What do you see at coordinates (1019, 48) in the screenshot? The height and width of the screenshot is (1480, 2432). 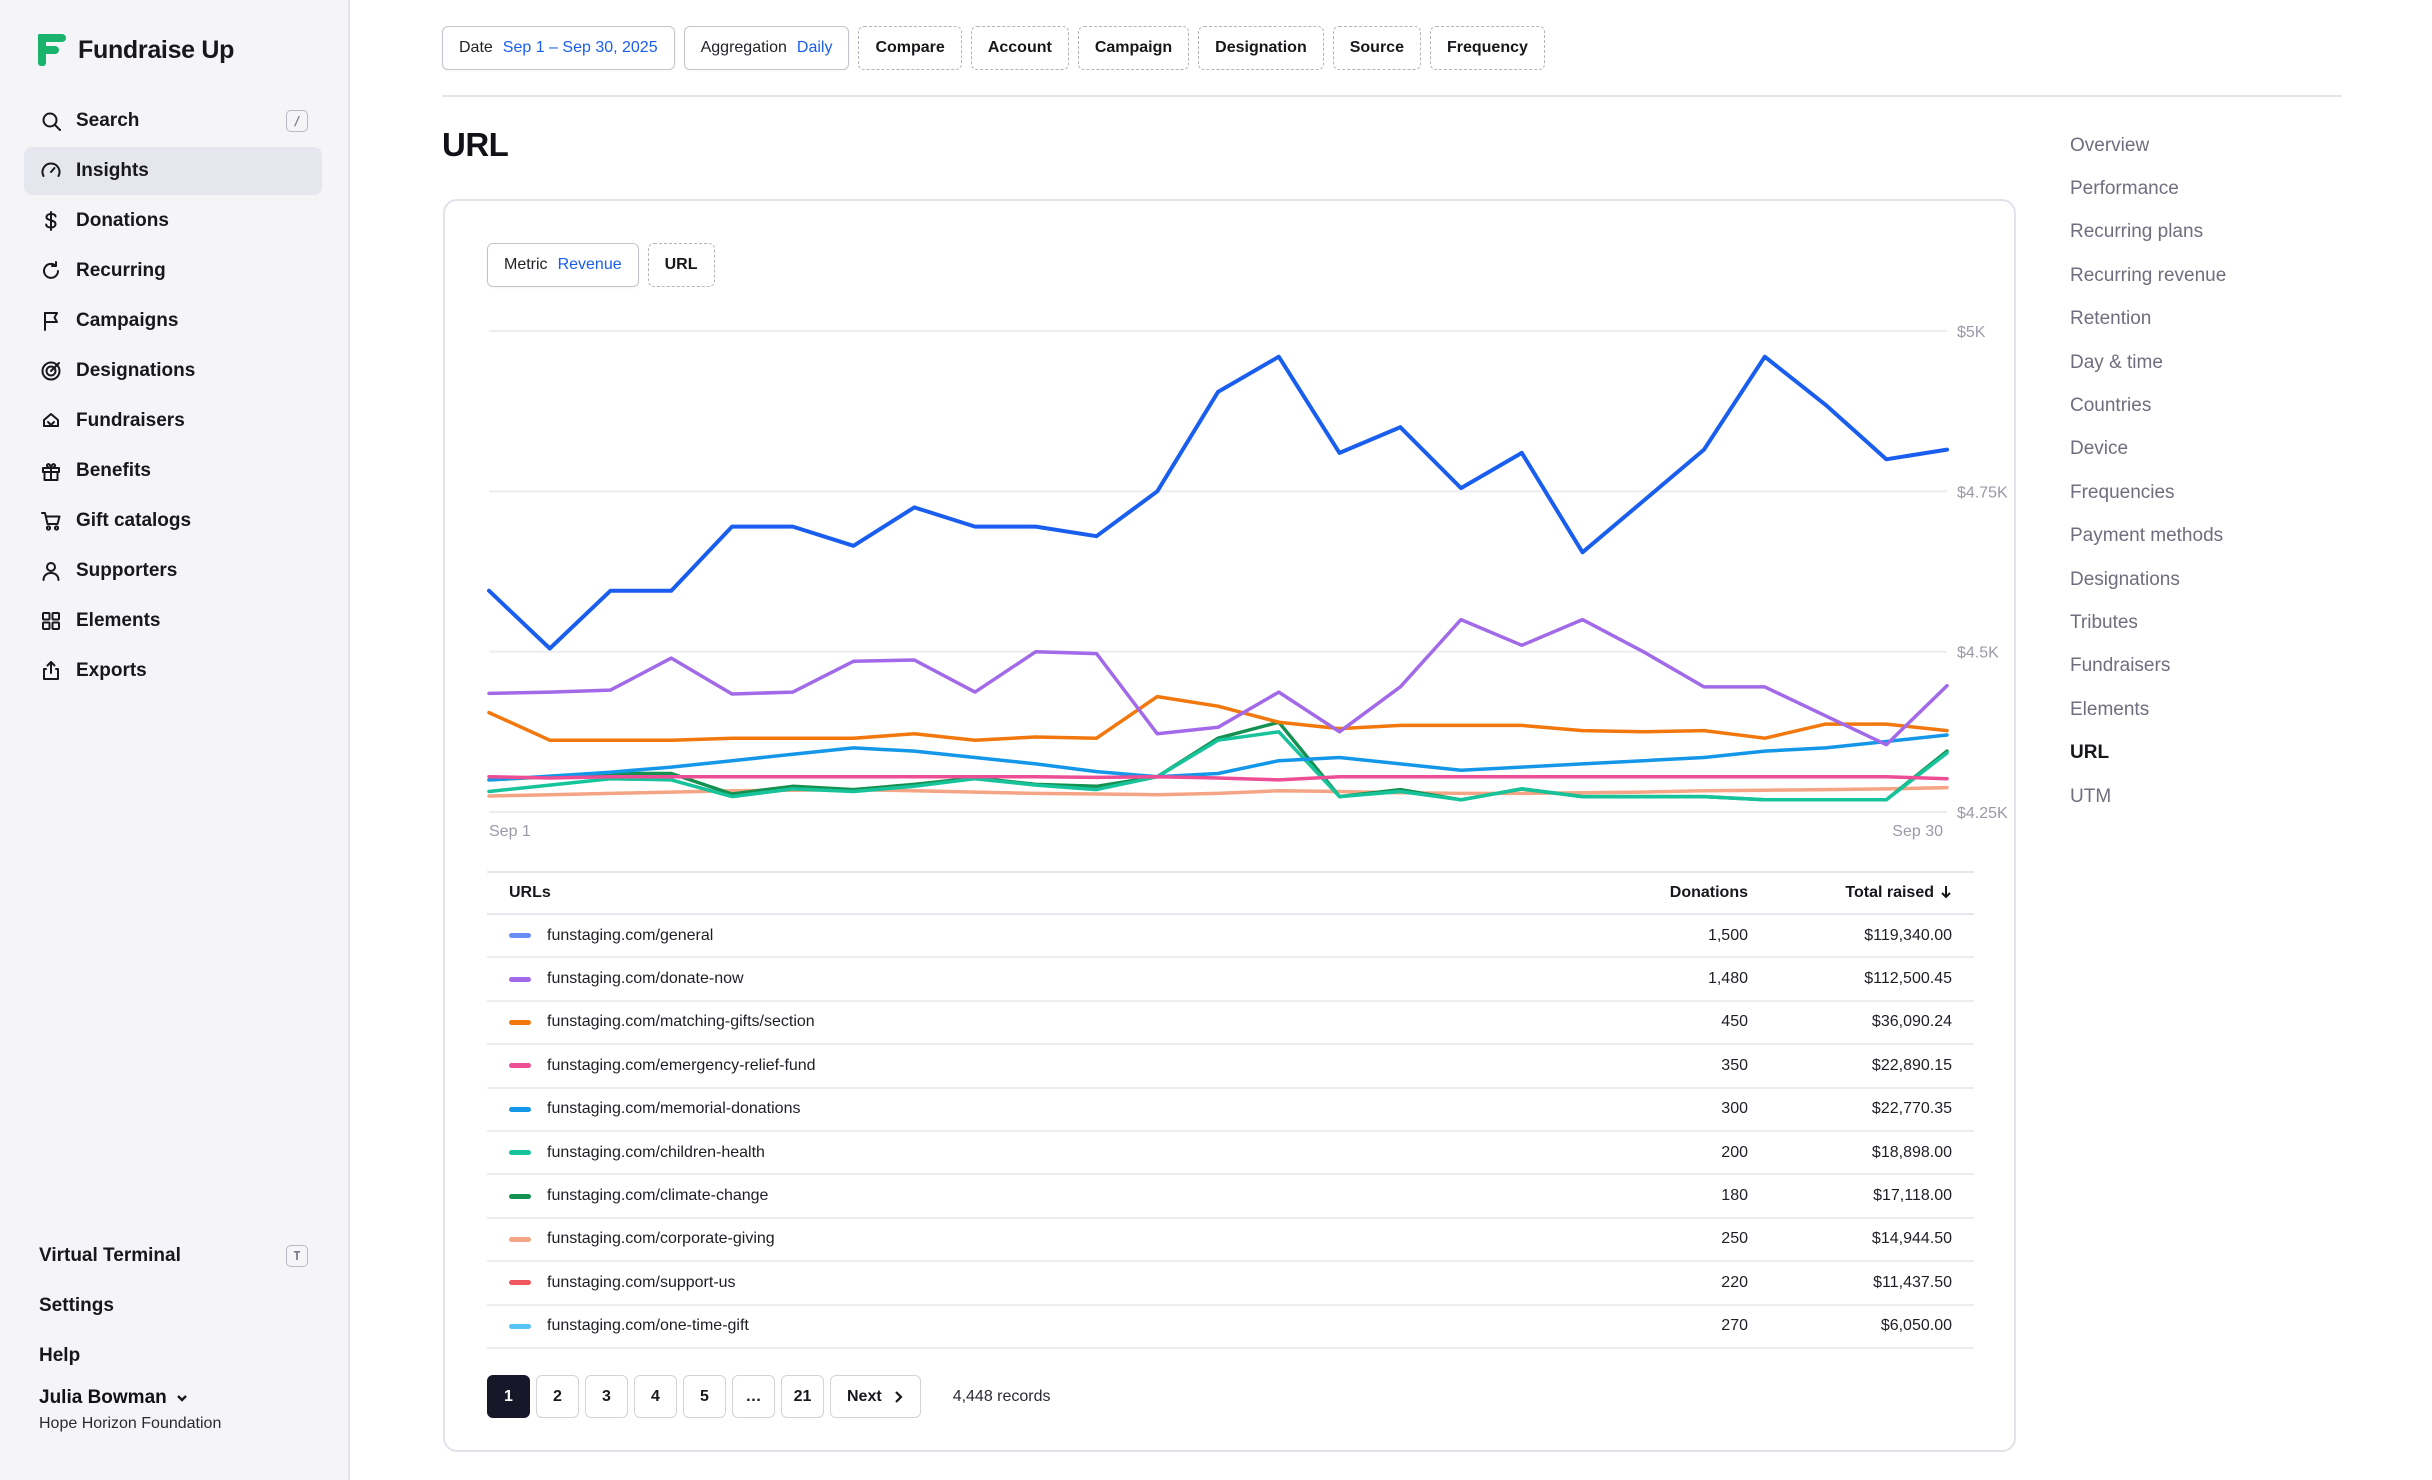 I see `account-filter: Account` at bounding box center [1019, 48].